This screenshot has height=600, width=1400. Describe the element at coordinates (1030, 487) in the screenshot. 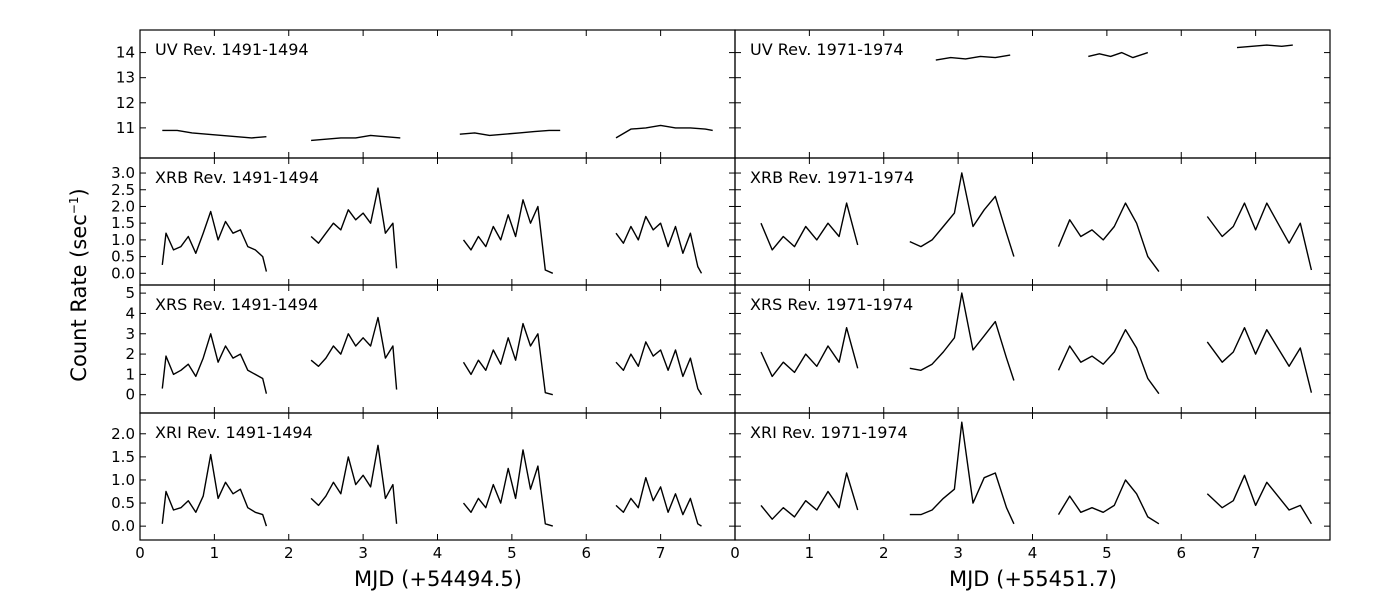

I see `panel-xri-right: 0 1 2 3 4 5 6 7 XRI Rev. 1971-1974` at that location.